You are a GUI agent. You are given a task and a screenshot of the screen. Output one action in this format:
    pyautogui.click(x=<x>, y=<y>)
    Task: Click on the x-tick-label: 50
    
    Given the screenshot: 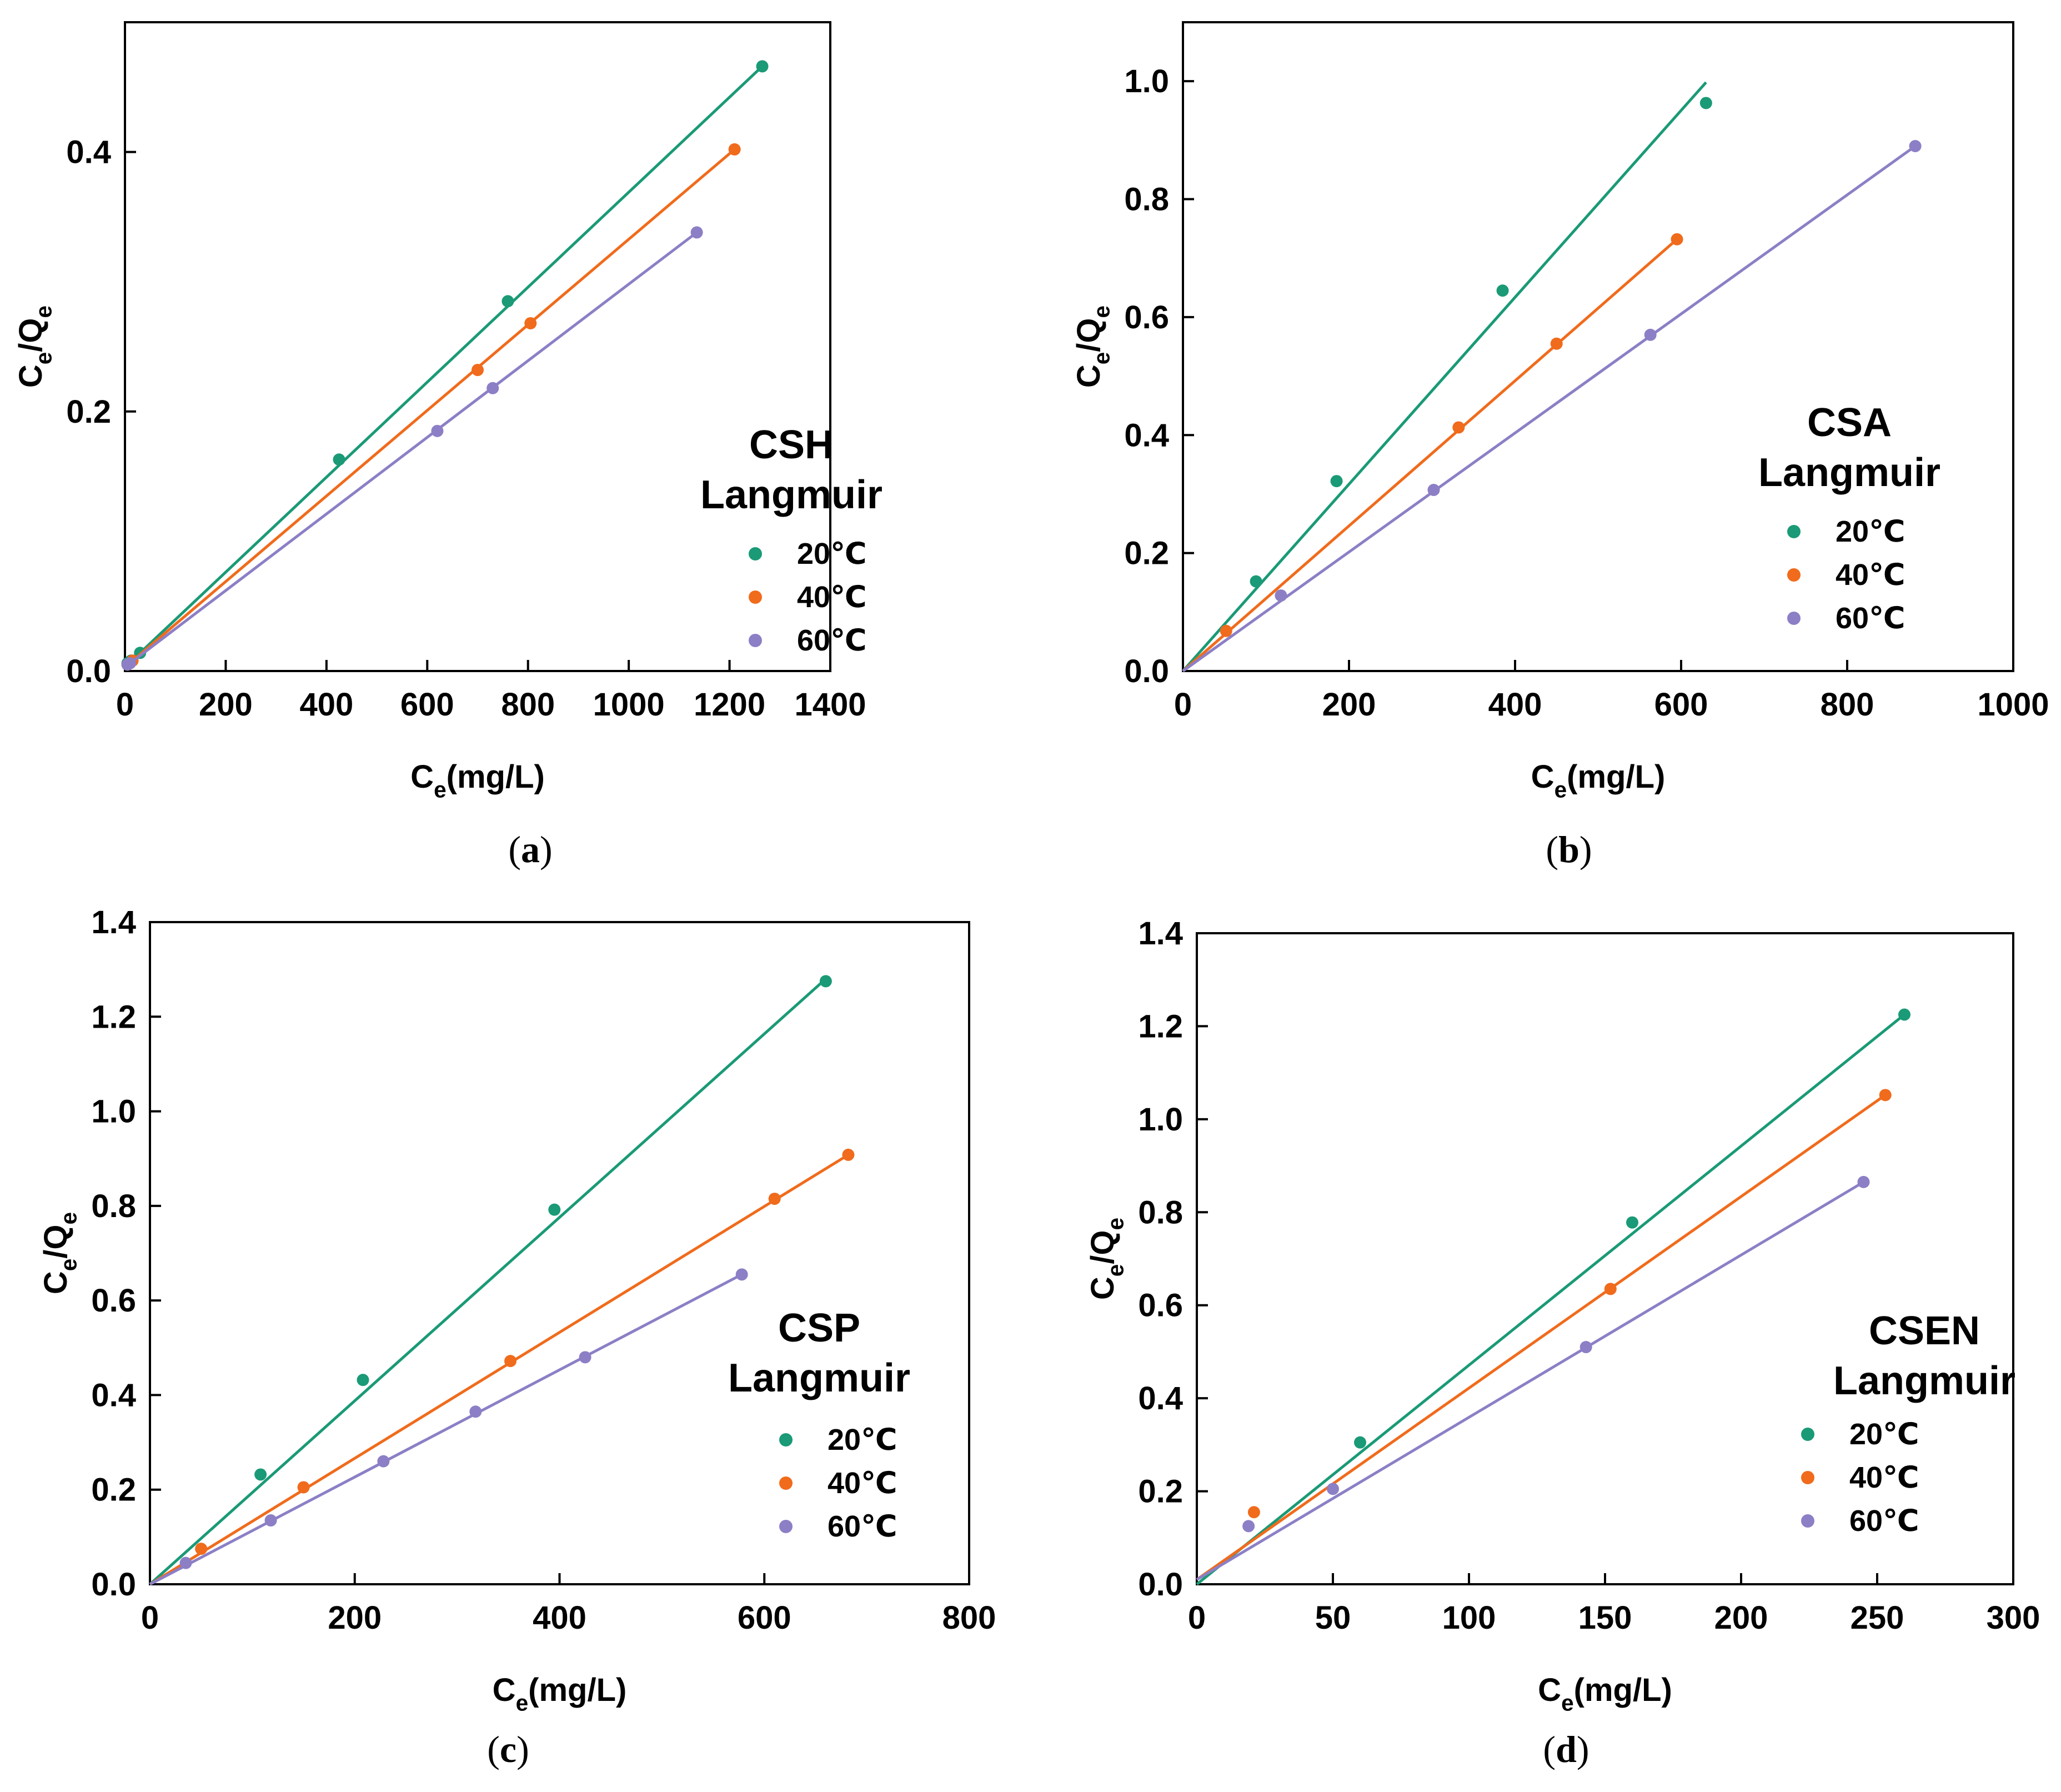 What is the action you would take?
    pyautogui.click(x=1333, y=1618)
    